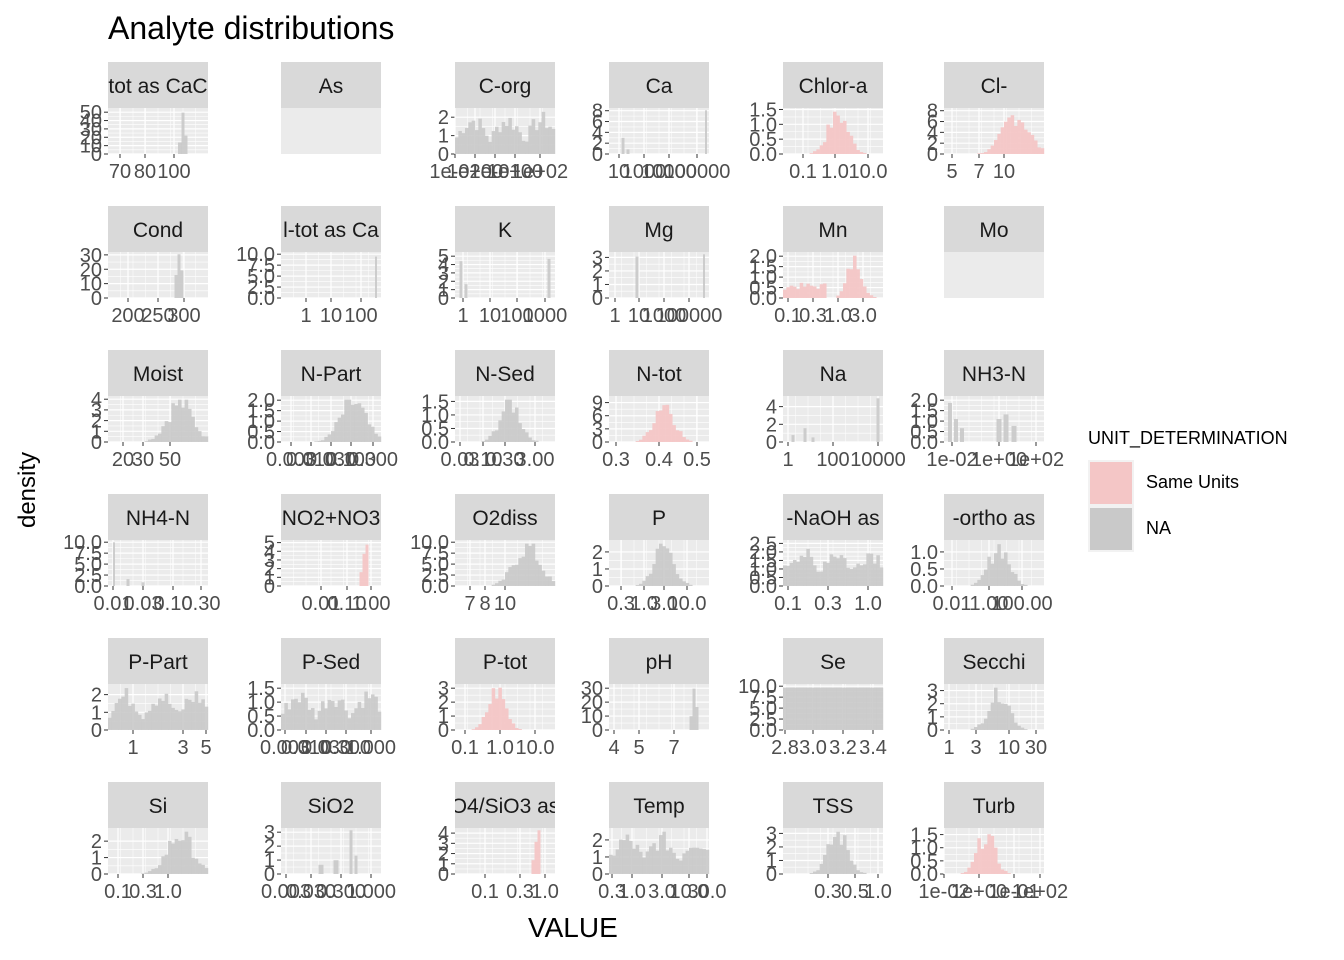 This screenshot has height=960, width=1344. What do you see at coordinates (816, 554) in the screenshot?
I see `panel-naoh-as: -NaOH as0.00.51.01.52.02.50.1 0.3 1.0` at bounding box center [816, 554].